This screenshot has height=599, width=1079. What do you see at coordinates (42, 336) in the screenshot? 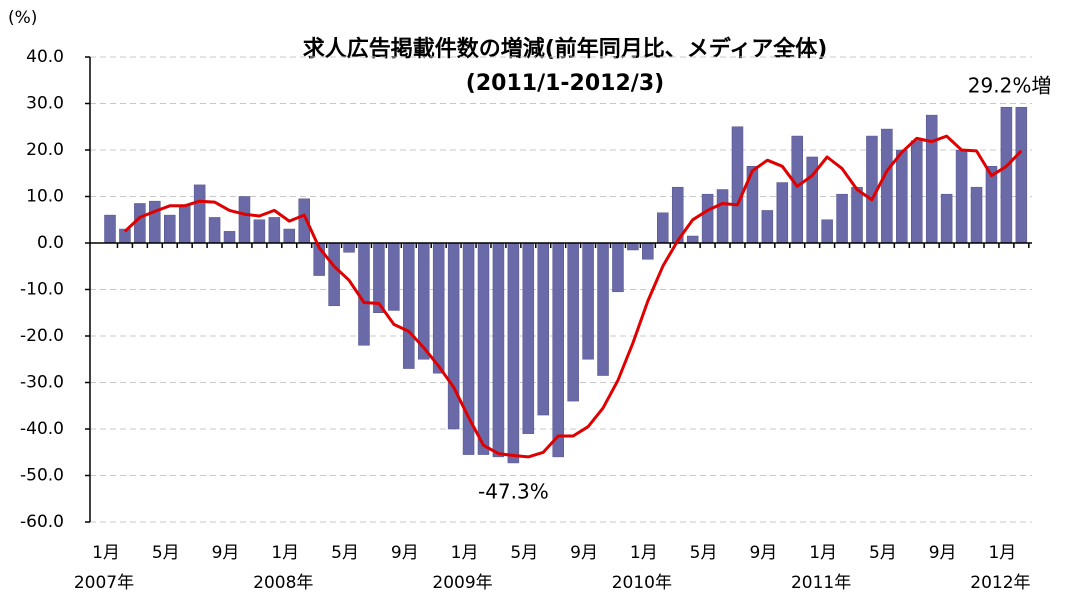
I see `y-tick-label: -20.0` at bounding box center [42, 336].